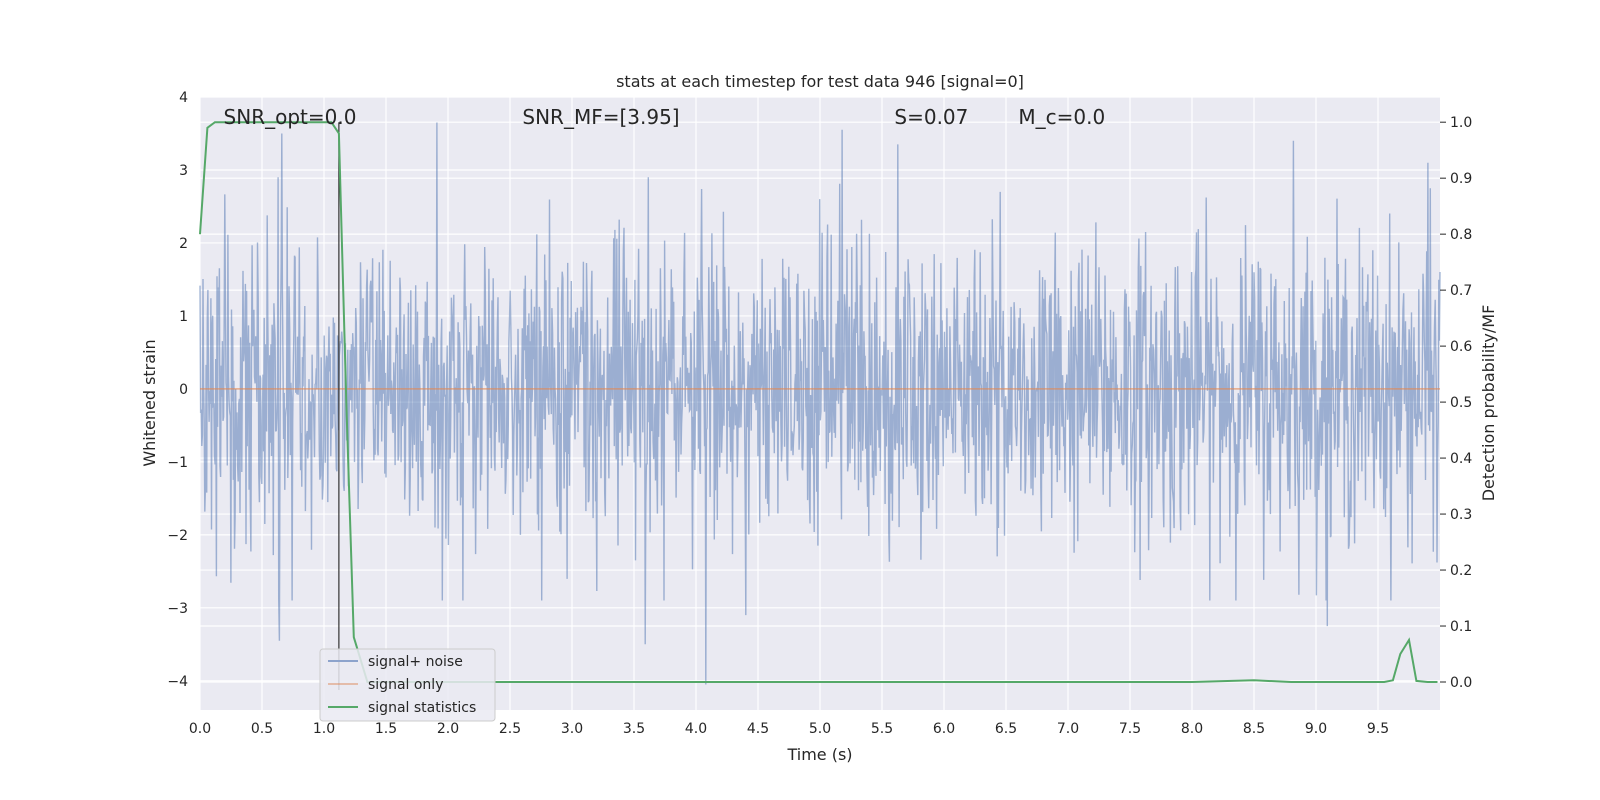 Image resolution: width=1600 pixels, height=800 pixels. What do you see at coordinates (1461, 123) in the screenshot?
I see `y-right-tick-10: 1.0` at bounding box center [1461, 123].